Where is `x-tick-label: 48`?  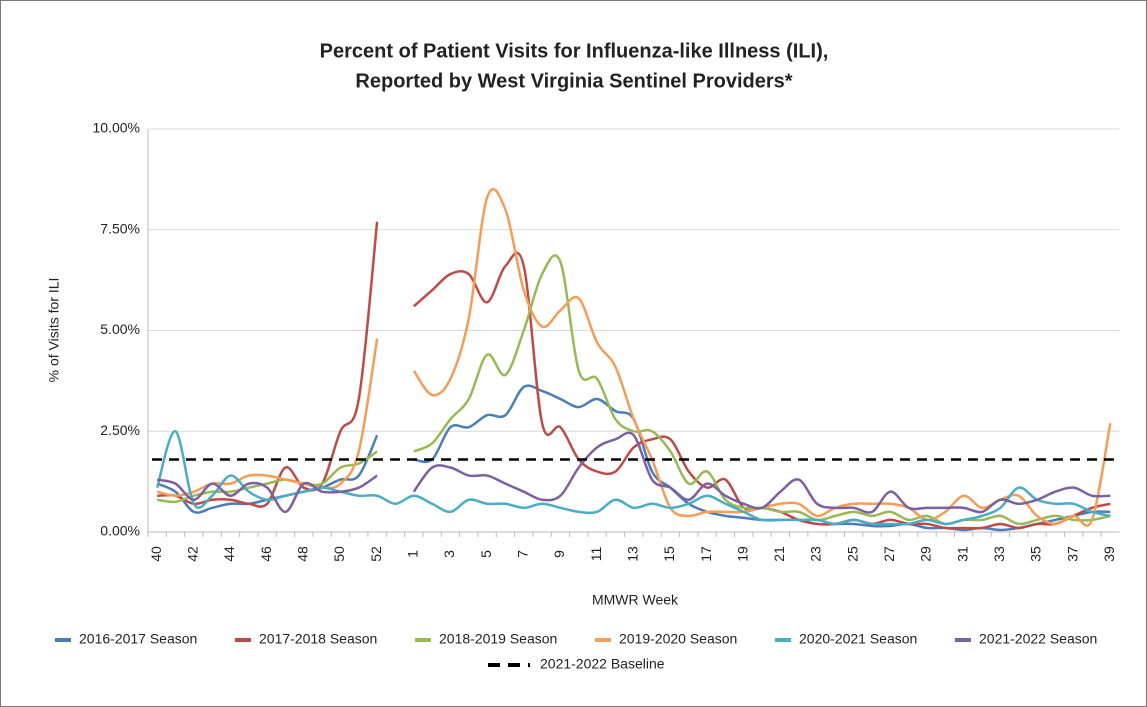
x-tick-label: 48 is located at coordinates (303, 554).